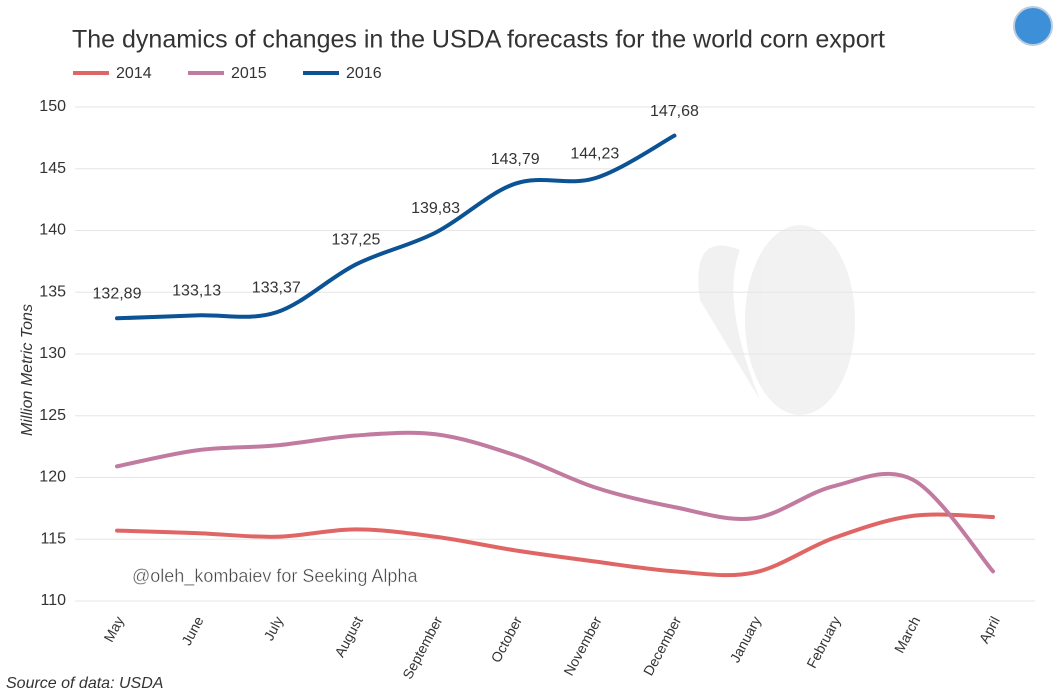 This screenshot has width=1060, height=699. Describe the element at coordinates (117, 294) in the screenshot. I see `data-label: 132,89` at that location.